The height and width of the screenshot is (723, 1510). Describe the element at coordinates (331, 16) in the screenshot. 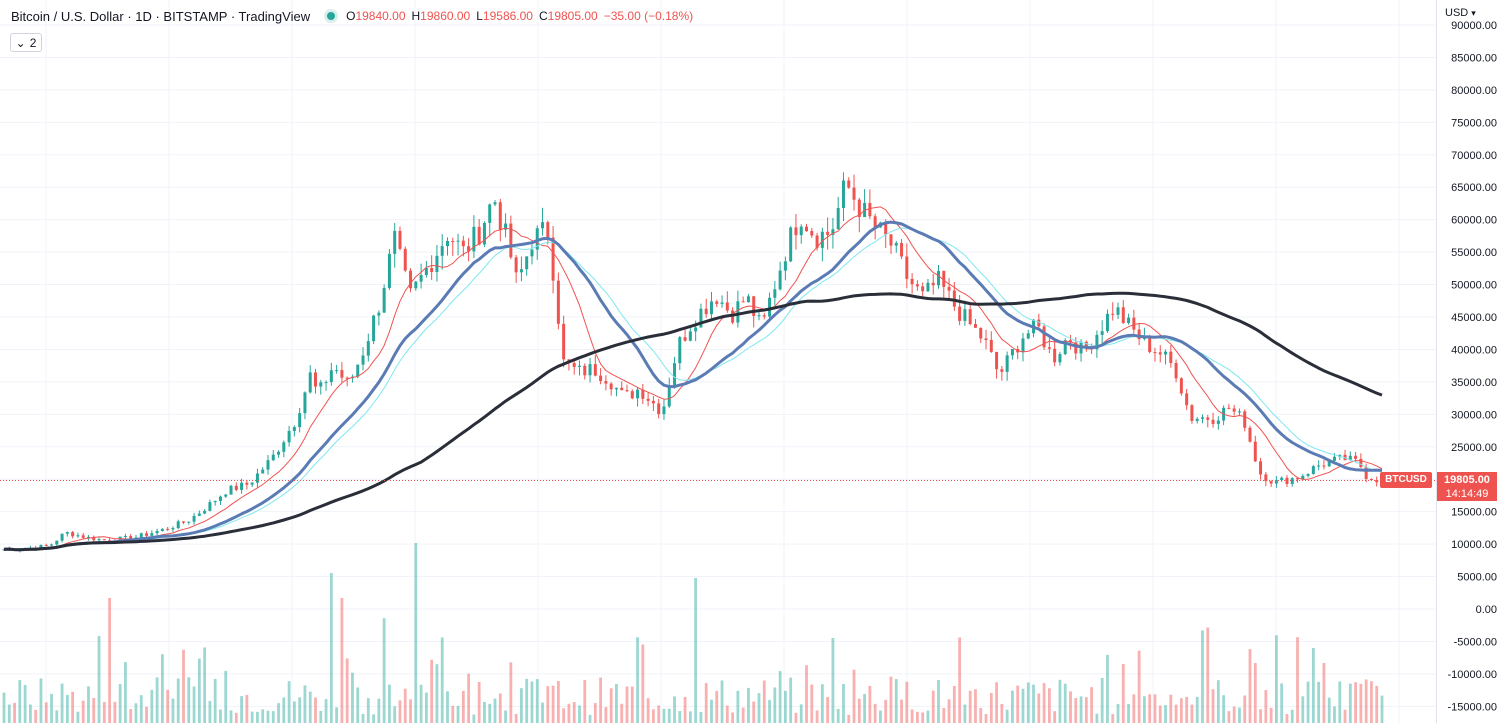

I see `market-status-icon` at that location.